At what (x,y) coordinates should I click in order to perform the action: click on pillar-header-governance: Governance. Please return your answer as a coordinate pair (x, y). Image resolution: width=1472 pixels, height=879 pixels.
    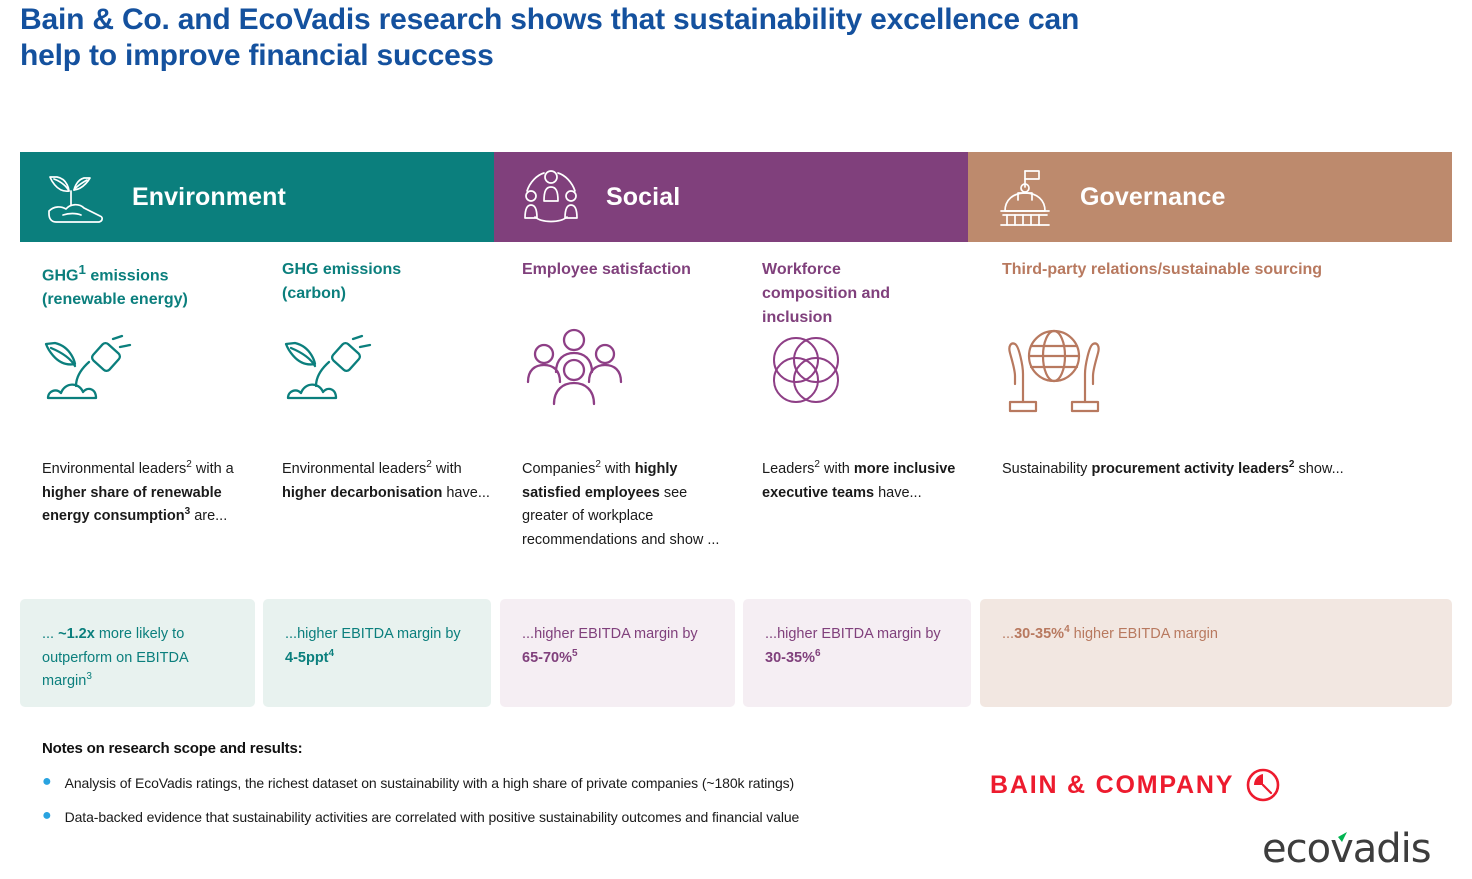
    Looking at the image, I should click on (1210, 197).